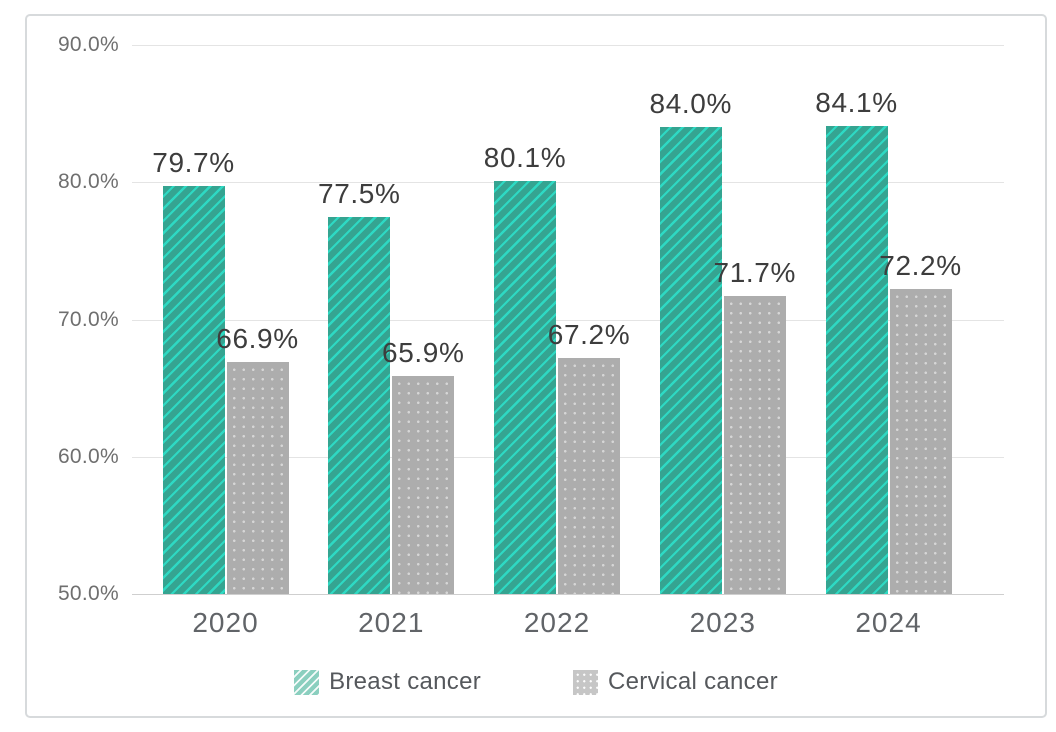  What do you see at coordinates (920, 441) in the screenshot?
I see `bar-cervical-cancer-2024` at bounding box center [920, 441].